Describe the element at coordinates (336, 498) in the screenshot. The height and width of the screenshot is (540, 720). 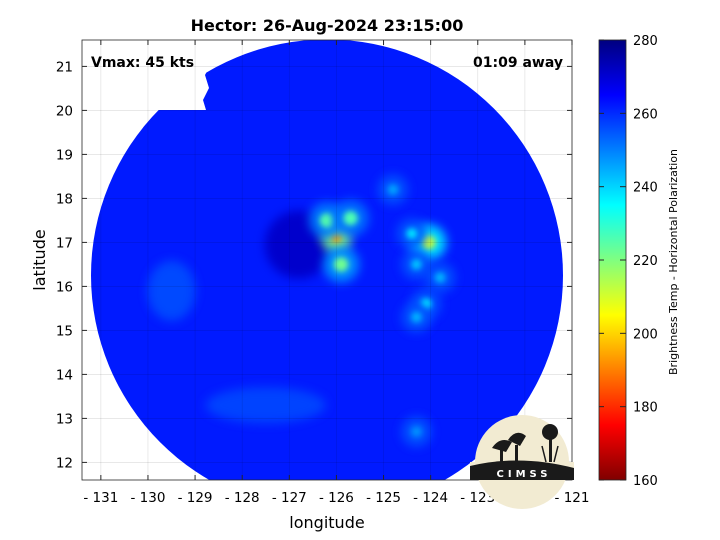
I see `x-tick-label: - 126` at that location.